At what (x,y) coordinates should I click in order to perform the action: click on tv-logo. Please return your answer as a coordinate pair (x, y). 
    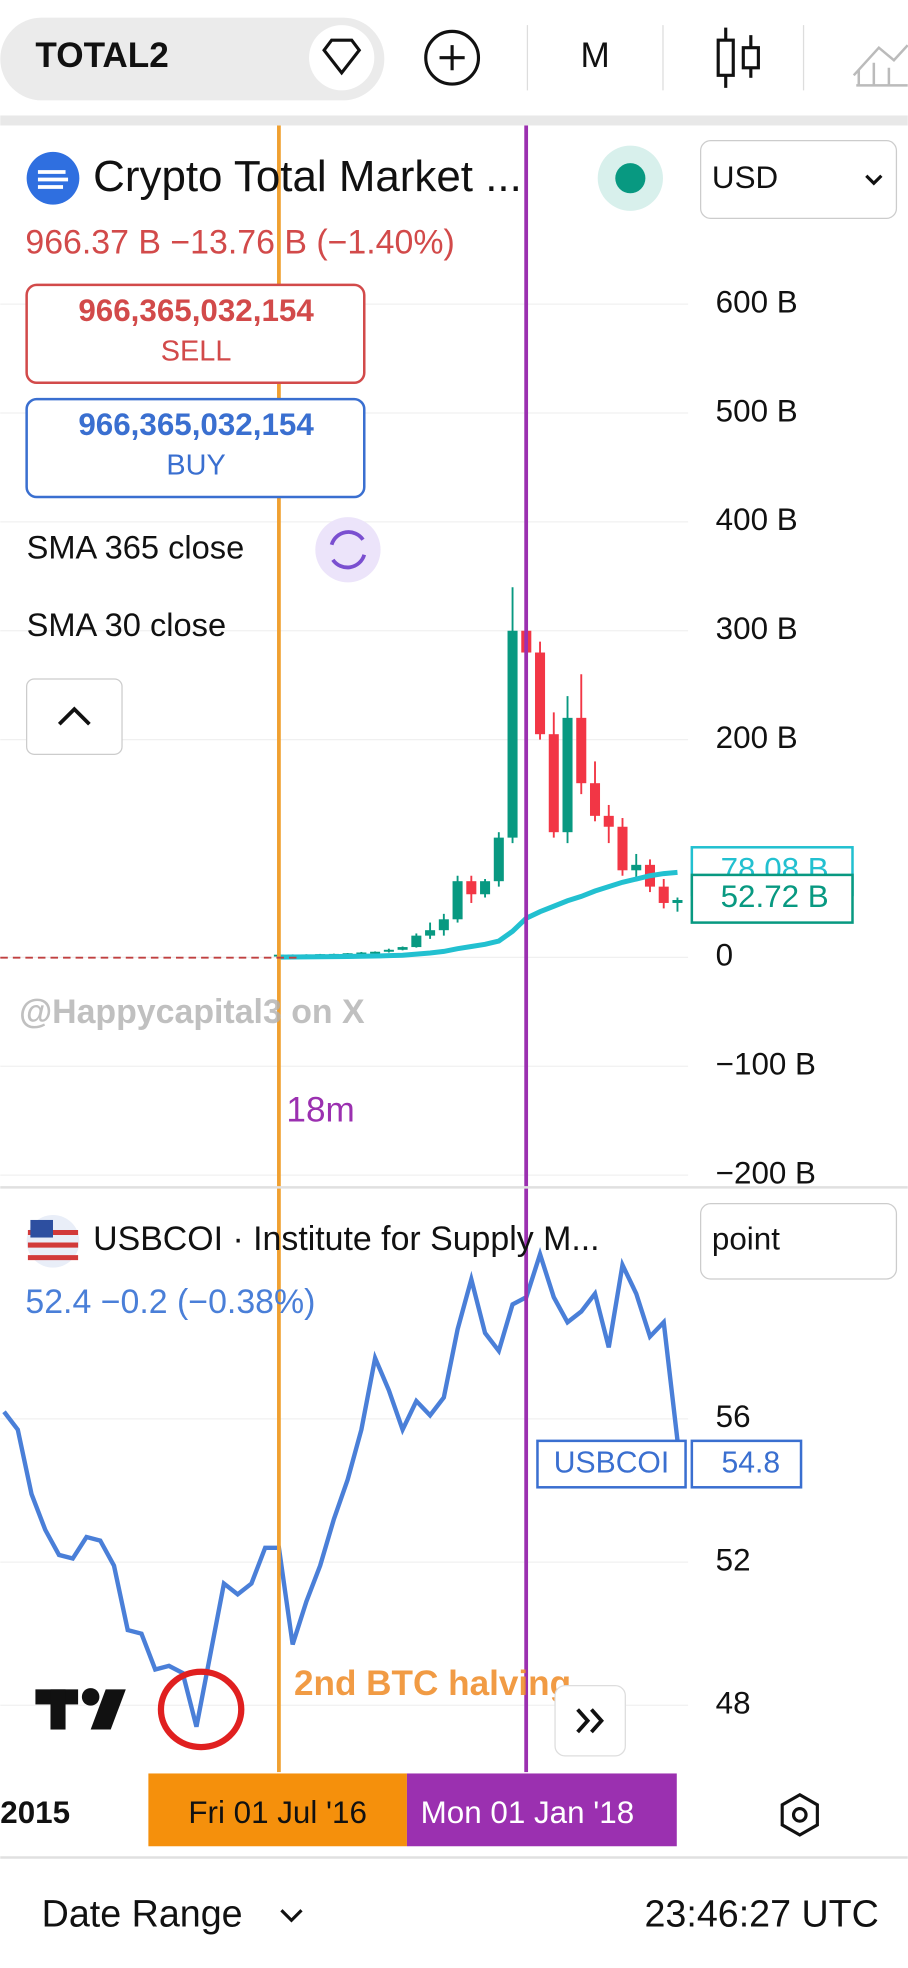
    Looking at the image, I should click on (80, 1709).